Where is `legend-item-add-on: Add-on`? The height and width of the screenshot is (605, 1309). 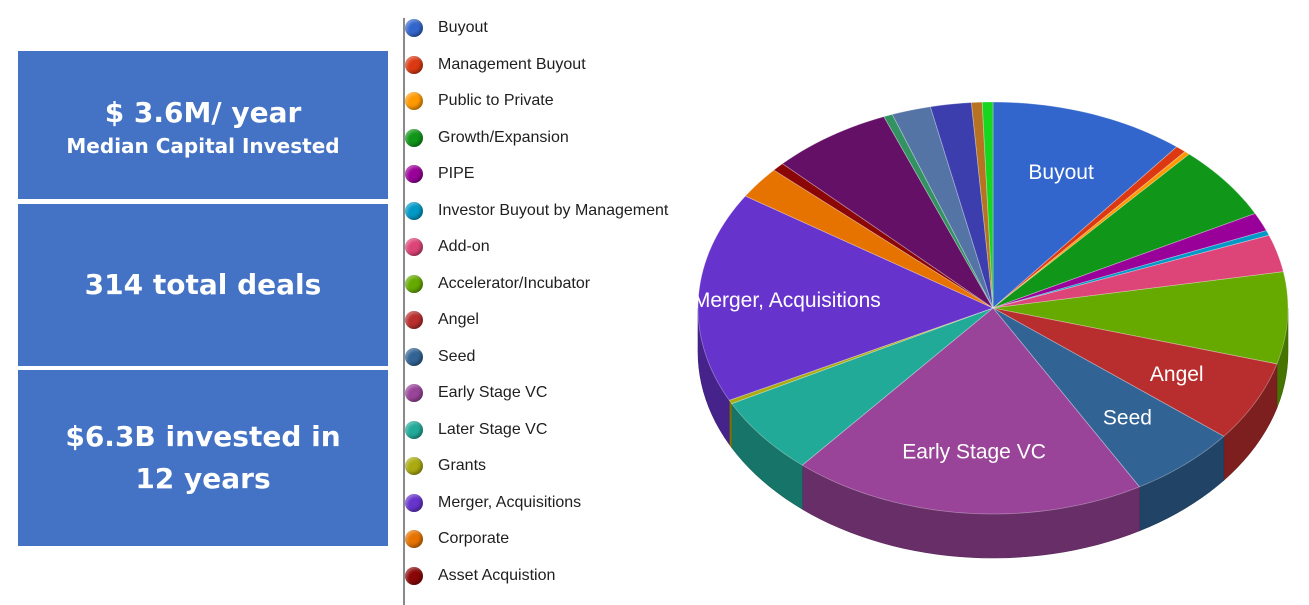 legend-item-add-on: Add-on is located at coordinates (446, 247).